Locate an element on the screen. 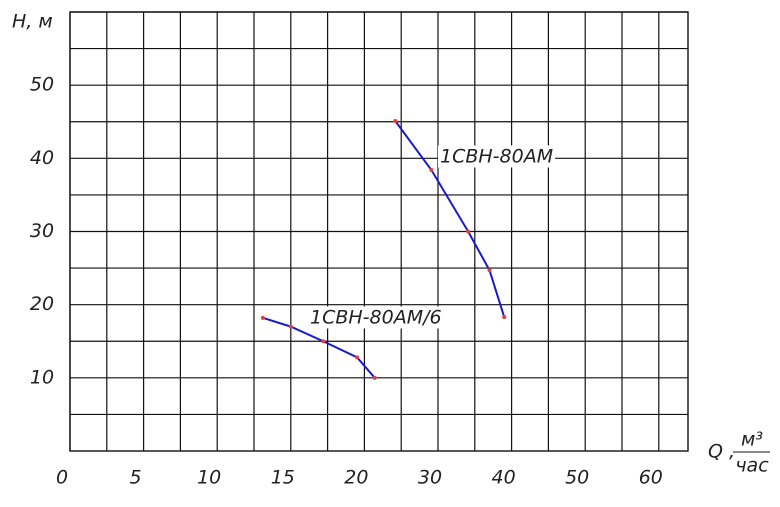  x-unit-numerator: м³ is located at coordinates (752, 440).